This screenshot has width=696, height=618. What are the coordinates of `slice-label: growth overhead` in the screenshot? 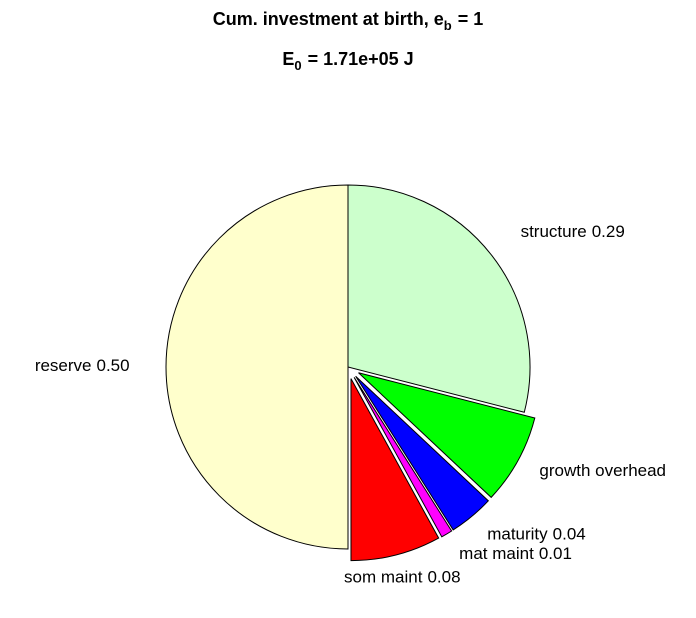 It's located at (602, 471).